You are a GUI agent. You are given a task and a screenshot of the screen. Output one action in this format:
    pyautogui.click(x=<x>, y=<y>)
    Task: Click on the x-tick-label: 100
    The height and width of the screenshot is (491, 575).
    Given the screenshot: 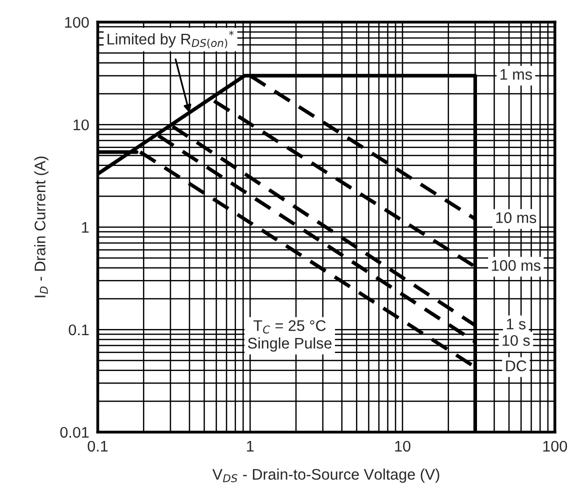 What is the action you would take?
    pyautogui.click(x=555, y=446)
    